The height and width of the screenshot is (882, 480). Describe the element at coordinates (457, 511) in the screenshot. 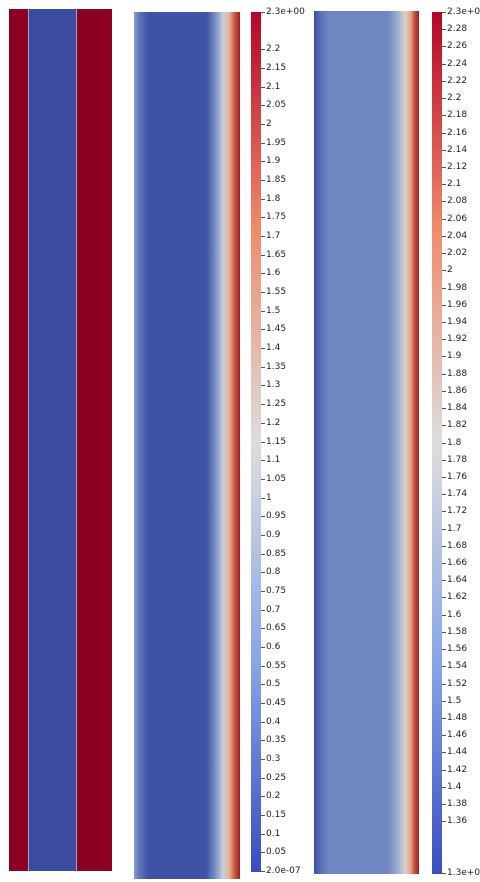

I see `colorbar-narrow-range-tick-label: 1.72` at that location.